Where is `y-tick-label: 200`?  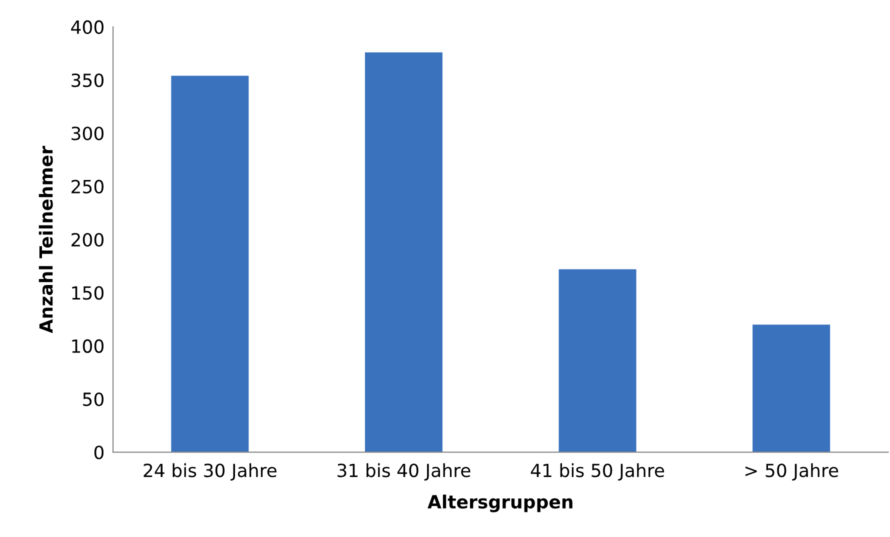
y-tick-label: 200 is located at coordinates (88, 239).